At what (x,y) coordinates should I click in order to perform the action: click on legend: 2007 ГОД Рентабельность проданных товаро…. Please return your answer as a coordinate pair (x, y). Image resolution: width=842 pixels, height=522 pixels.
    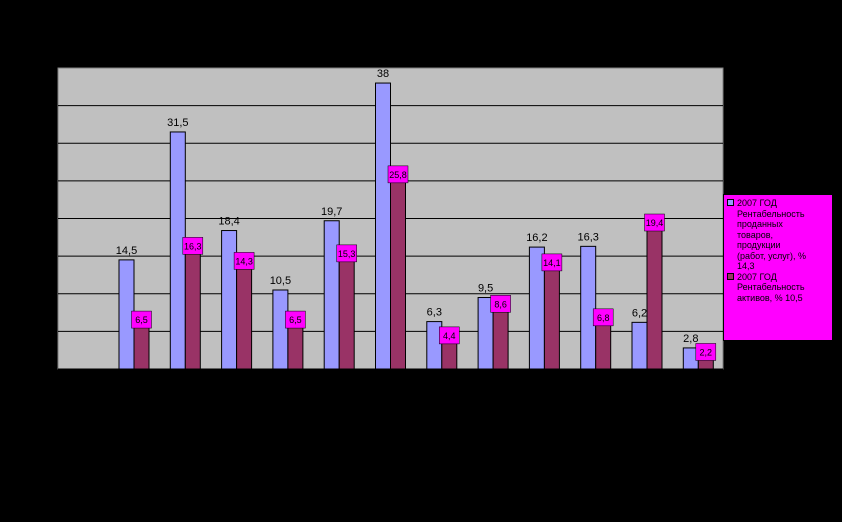
    Looking at the image, I should click on (778, 267).